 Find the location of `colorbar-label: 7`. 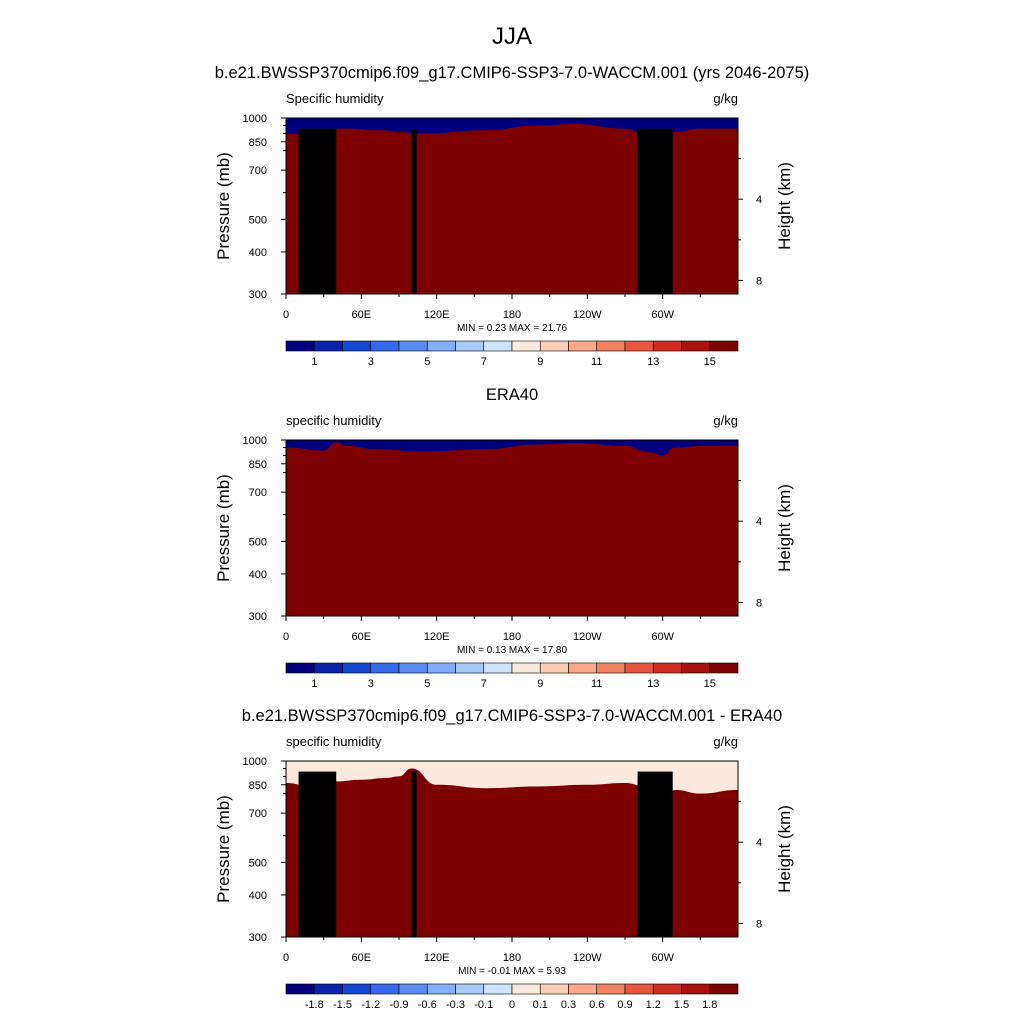

colorbar-label: 7 is located at coordinates (484, 362).